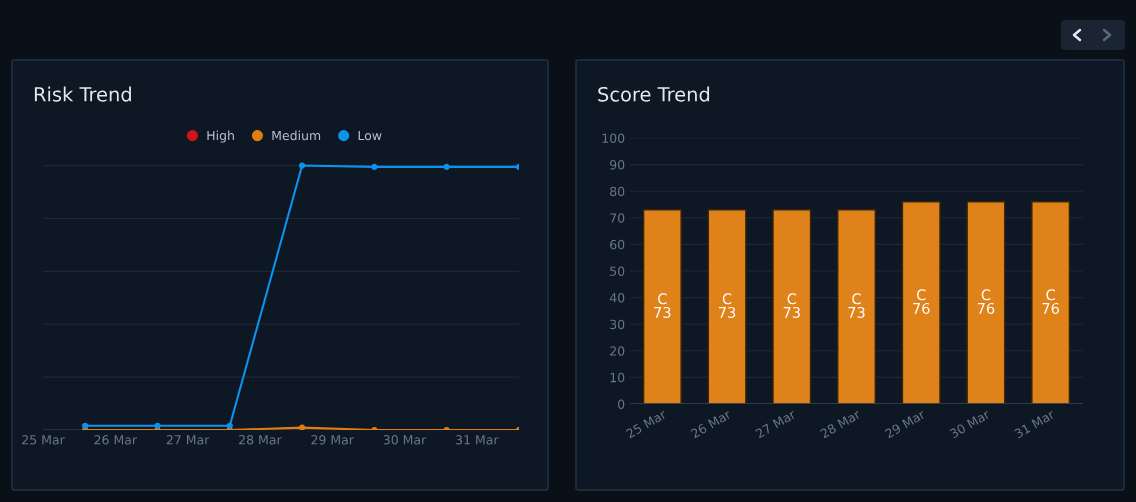  Describe the element at coordinates (613, 138) in the screenshot. I see `y-tick-label: 100` at that location.